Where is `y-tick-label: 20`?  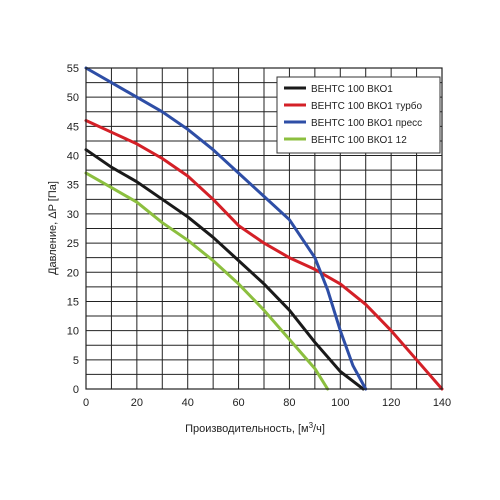
y-tick-label: 20 is located at coordinates (73, 273).